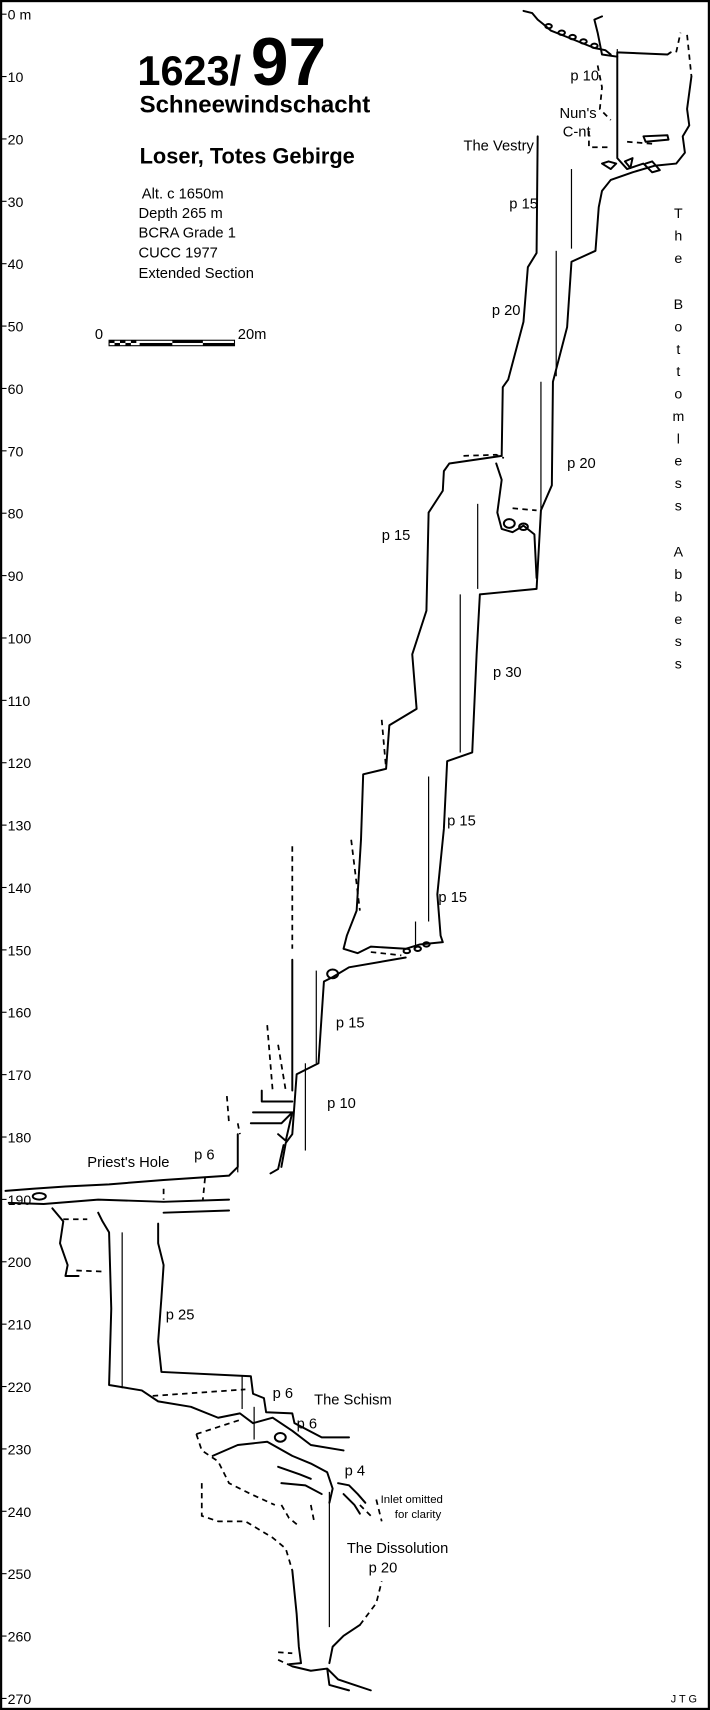 This screenshot has height=1710, width=710. I want to click on depth-tick-label: 30, so click(16, 203).